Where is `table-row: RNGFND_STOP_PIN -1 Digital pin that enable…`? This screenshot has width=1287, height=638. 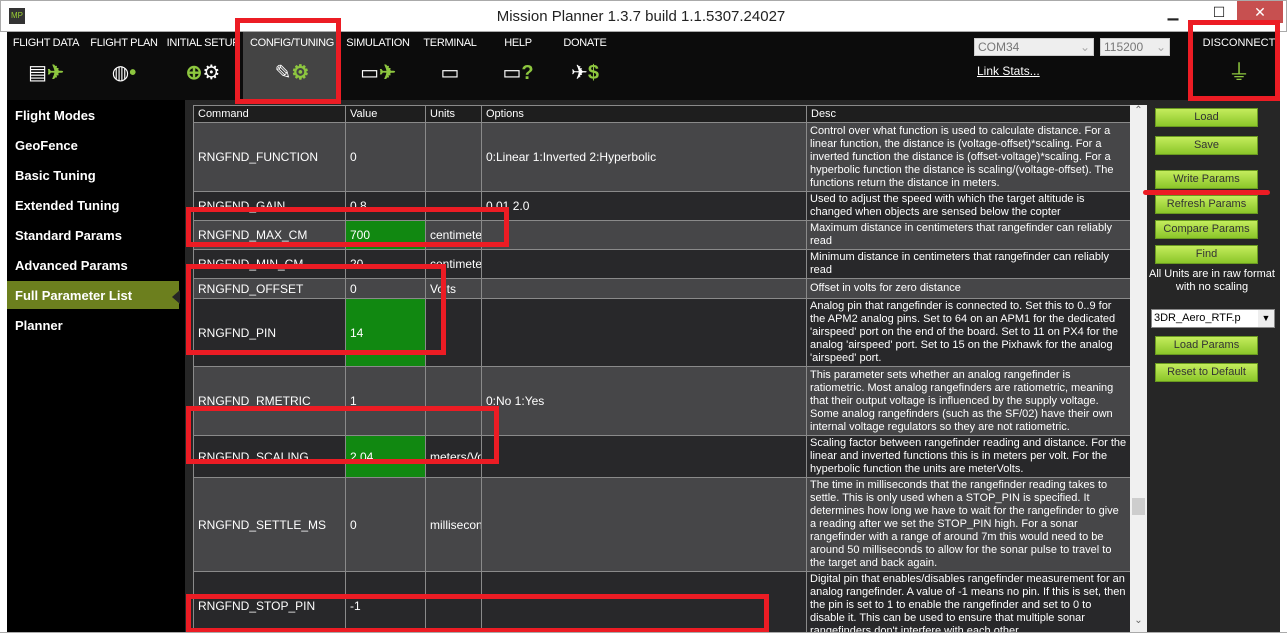 table-row: RNGFND_STOP_PIN -1 Digital pin that enable… is located at coordinates (661, 601).